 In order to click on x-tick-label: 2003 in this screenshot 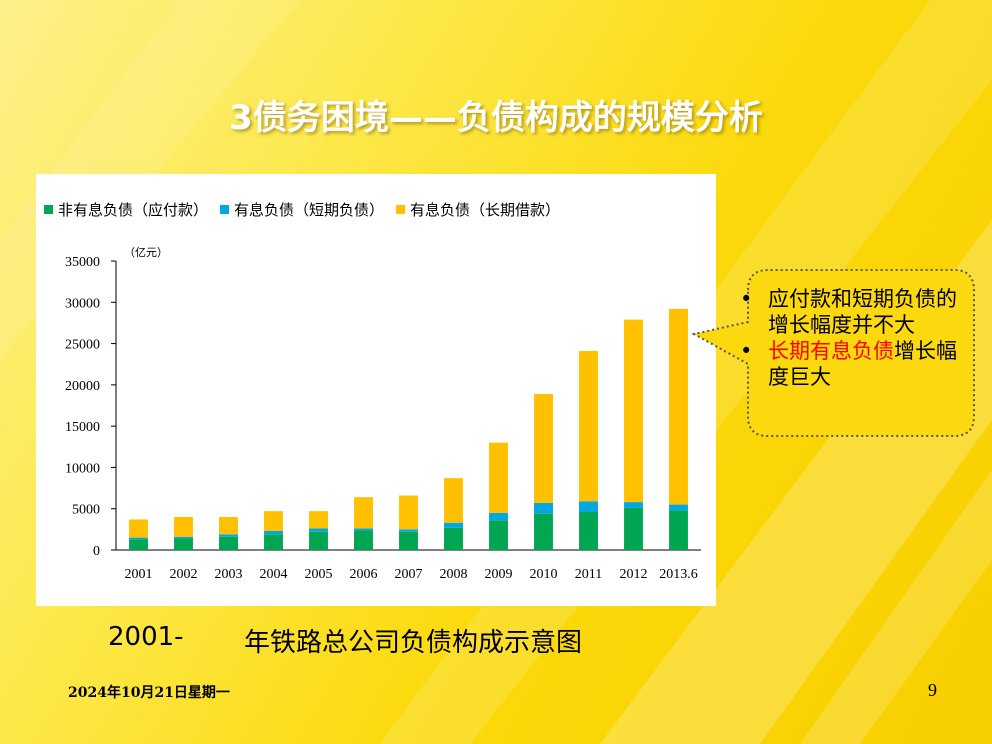, I will do `click(229, 574)`.